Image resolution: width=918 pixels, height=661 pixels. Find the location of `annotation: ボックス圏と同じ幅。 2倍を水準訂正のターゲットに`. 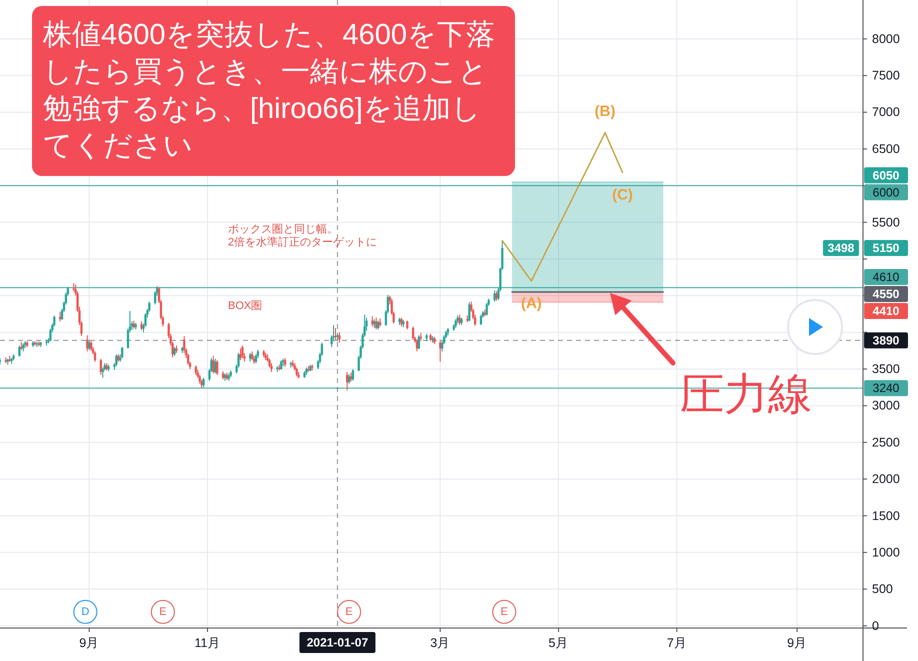

annotation: ボックス圏と同じ幅。 2倍を水準訂正のターゲットに is located at coordinates (303, 236).